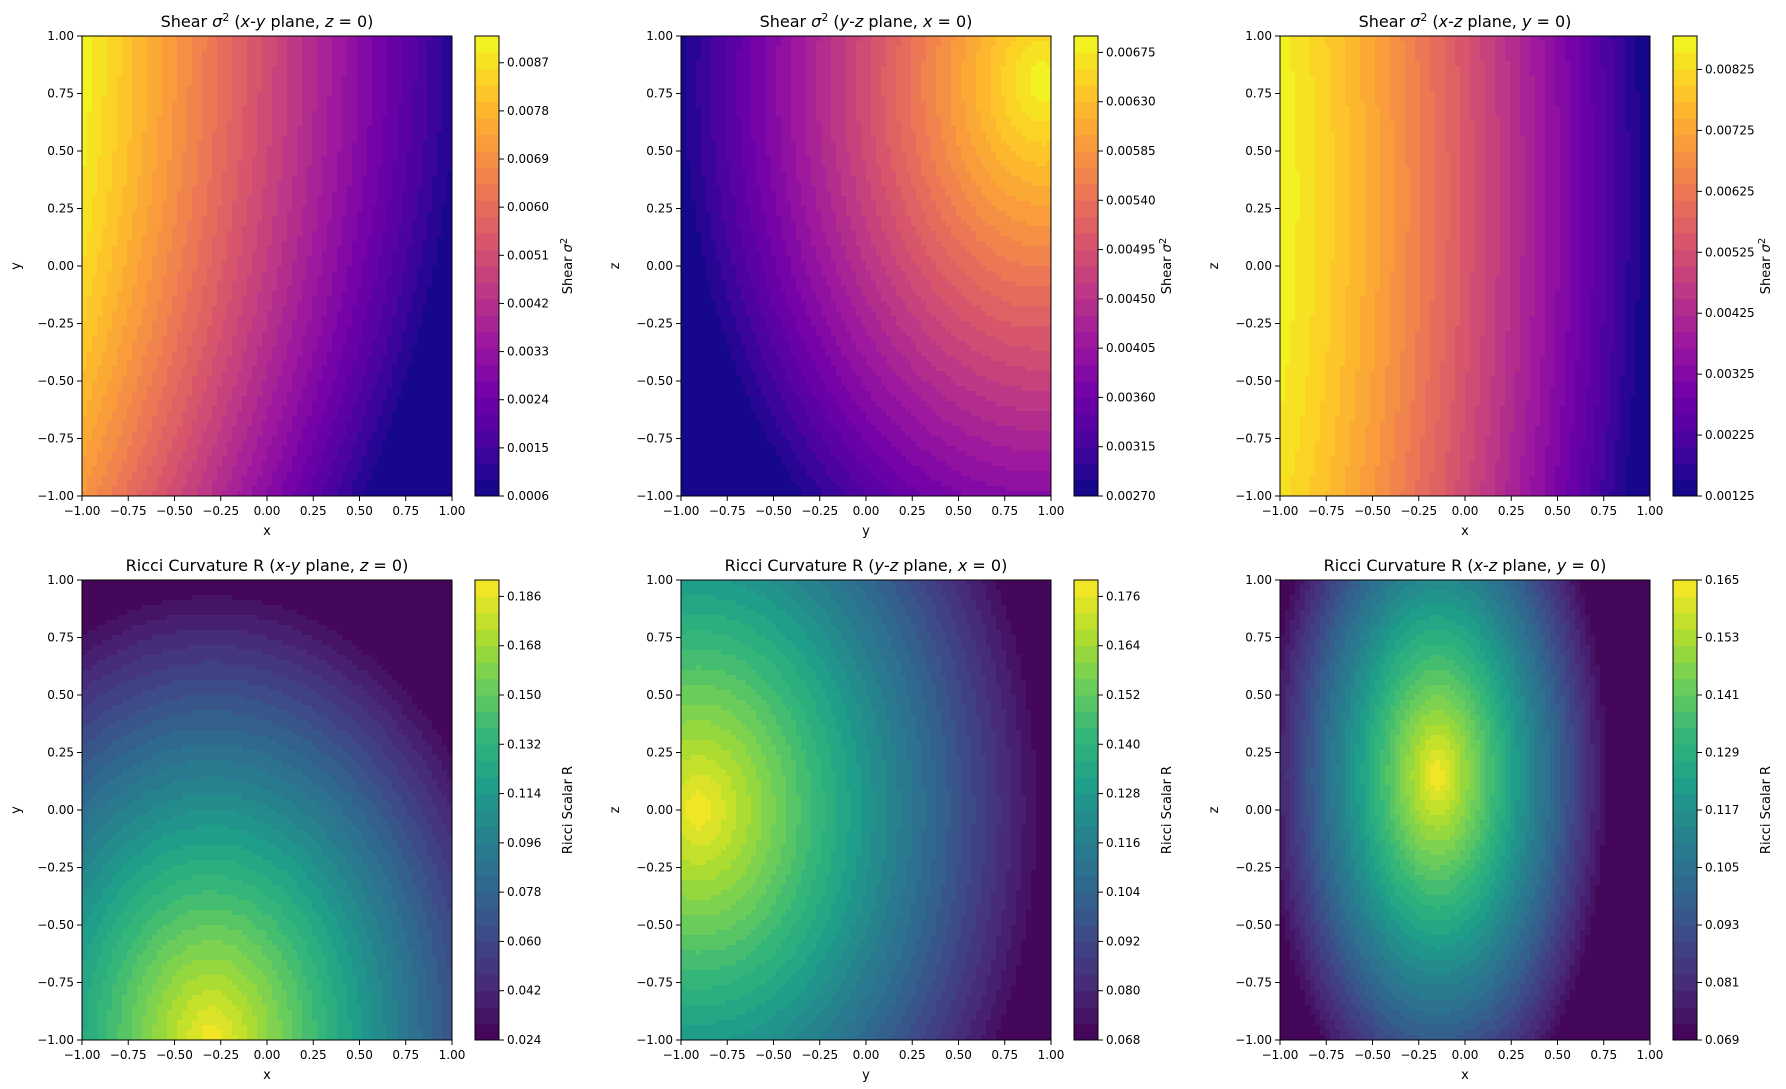 The image size is (1786, 1089). Describe the element at coordinates (528, 111) in the screenshot. I see `colorbar-tick-label: 0.0078` at that location.